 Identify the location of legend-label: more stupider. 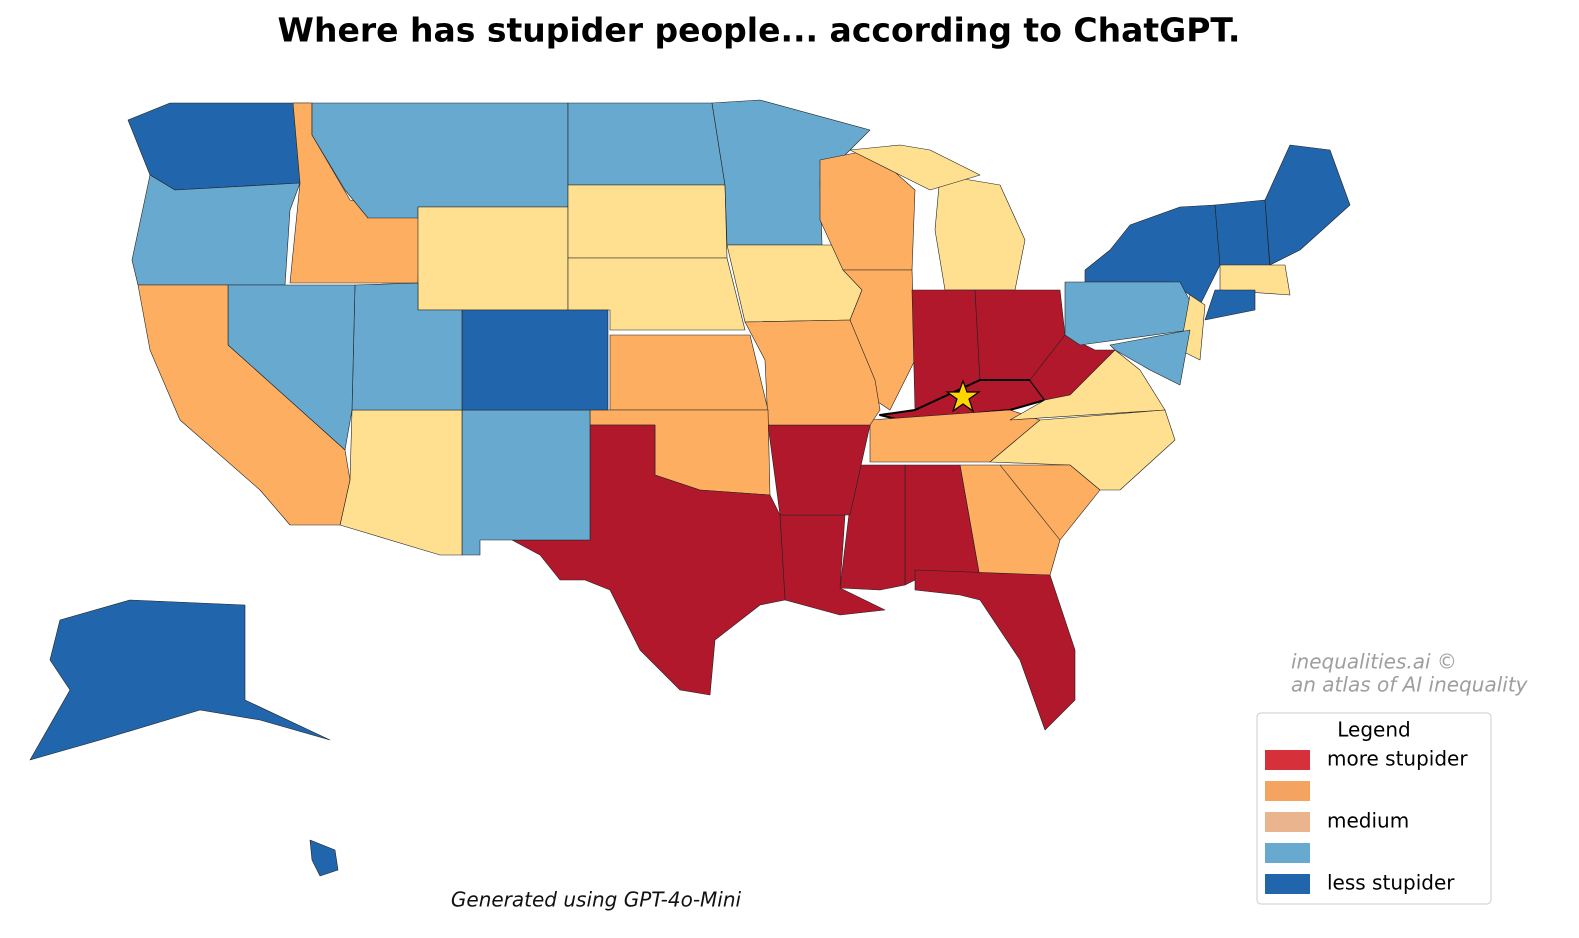
(1397, 759).